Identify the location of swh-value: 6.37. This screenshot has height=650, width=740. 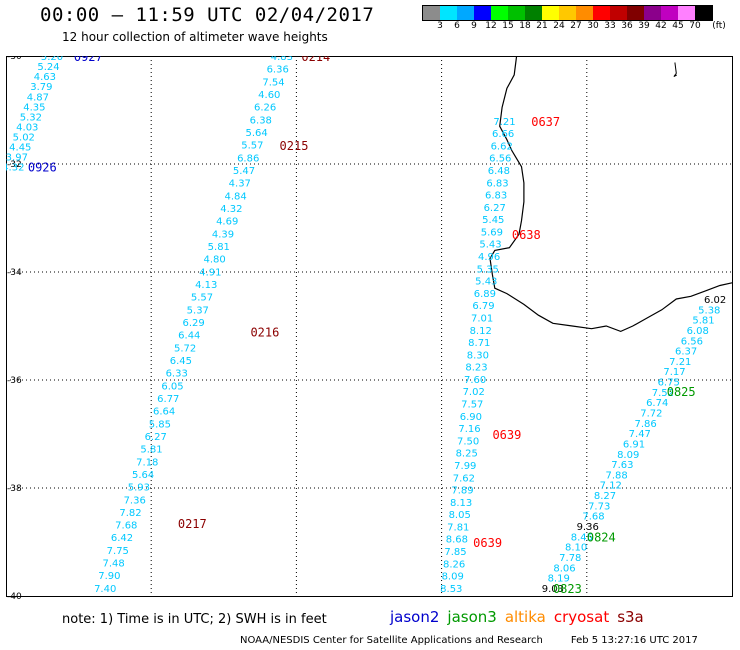
(686, 352).